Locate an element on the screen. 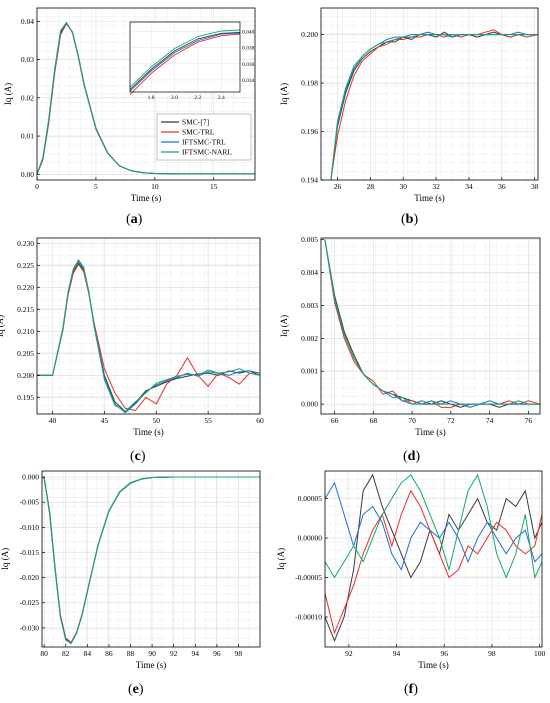 Image resolution: width=550 pixels, height=703 pixels. panel-label-d: (d) is located at coordinates (412, 456).